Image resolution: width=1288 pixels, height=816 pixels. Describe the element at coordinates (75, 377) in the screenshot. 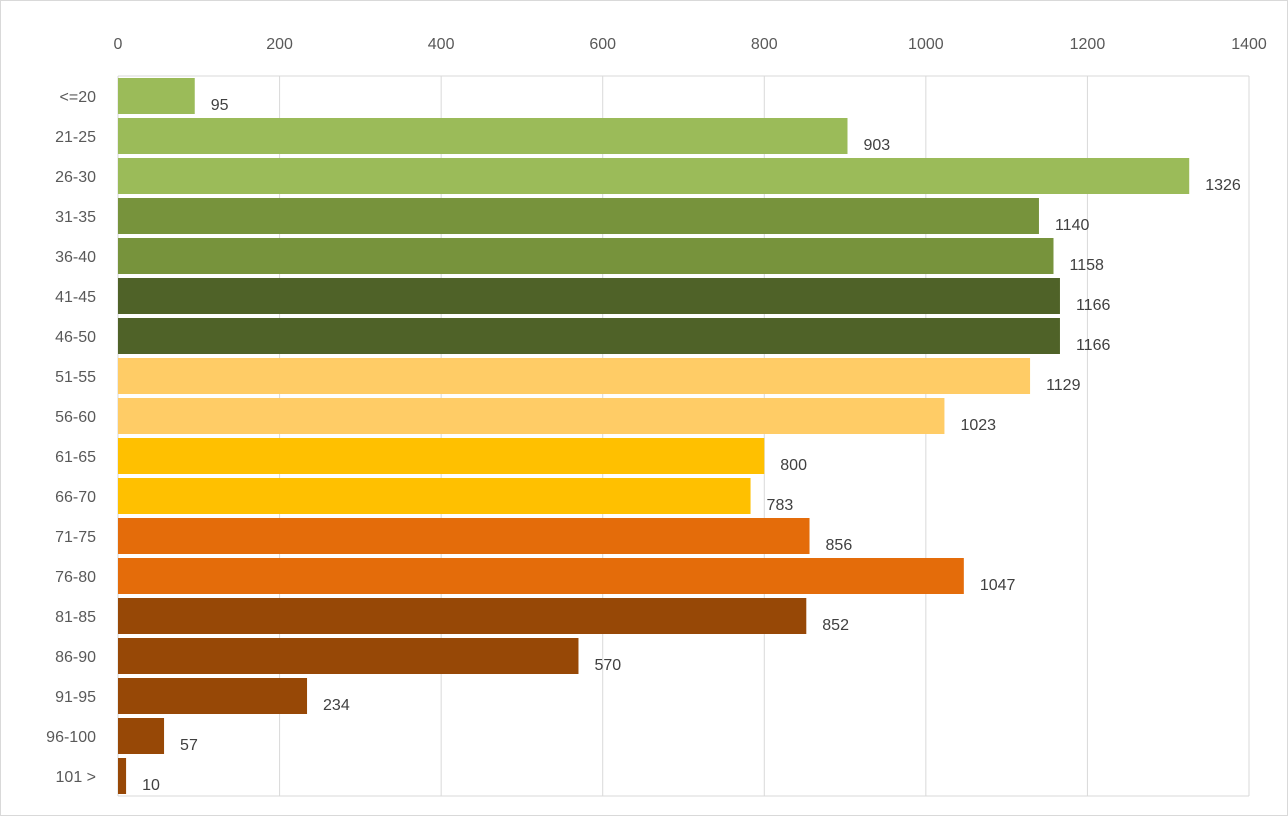

I see `category-label: 51-55` at that location.